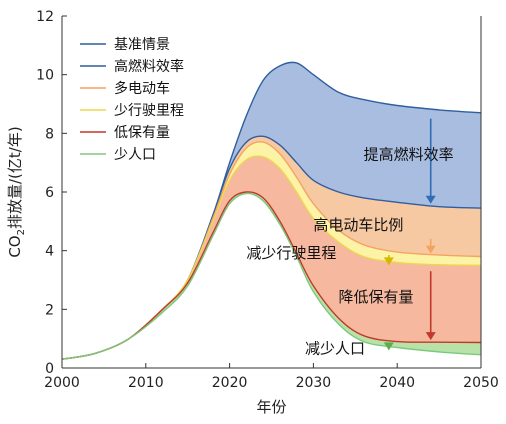 The height and width of the screenshot is (424, 506). Describe the element at coordinates (358, 225) in the screenshot. I see `annotation-label-1: 高电动车比例` at that location.